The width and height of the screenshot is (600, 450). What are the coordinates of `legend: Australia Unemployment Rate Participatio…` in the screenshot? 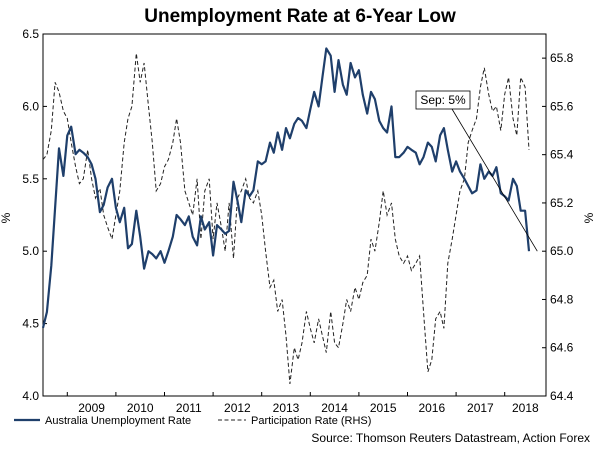 It's located at (192, 421).